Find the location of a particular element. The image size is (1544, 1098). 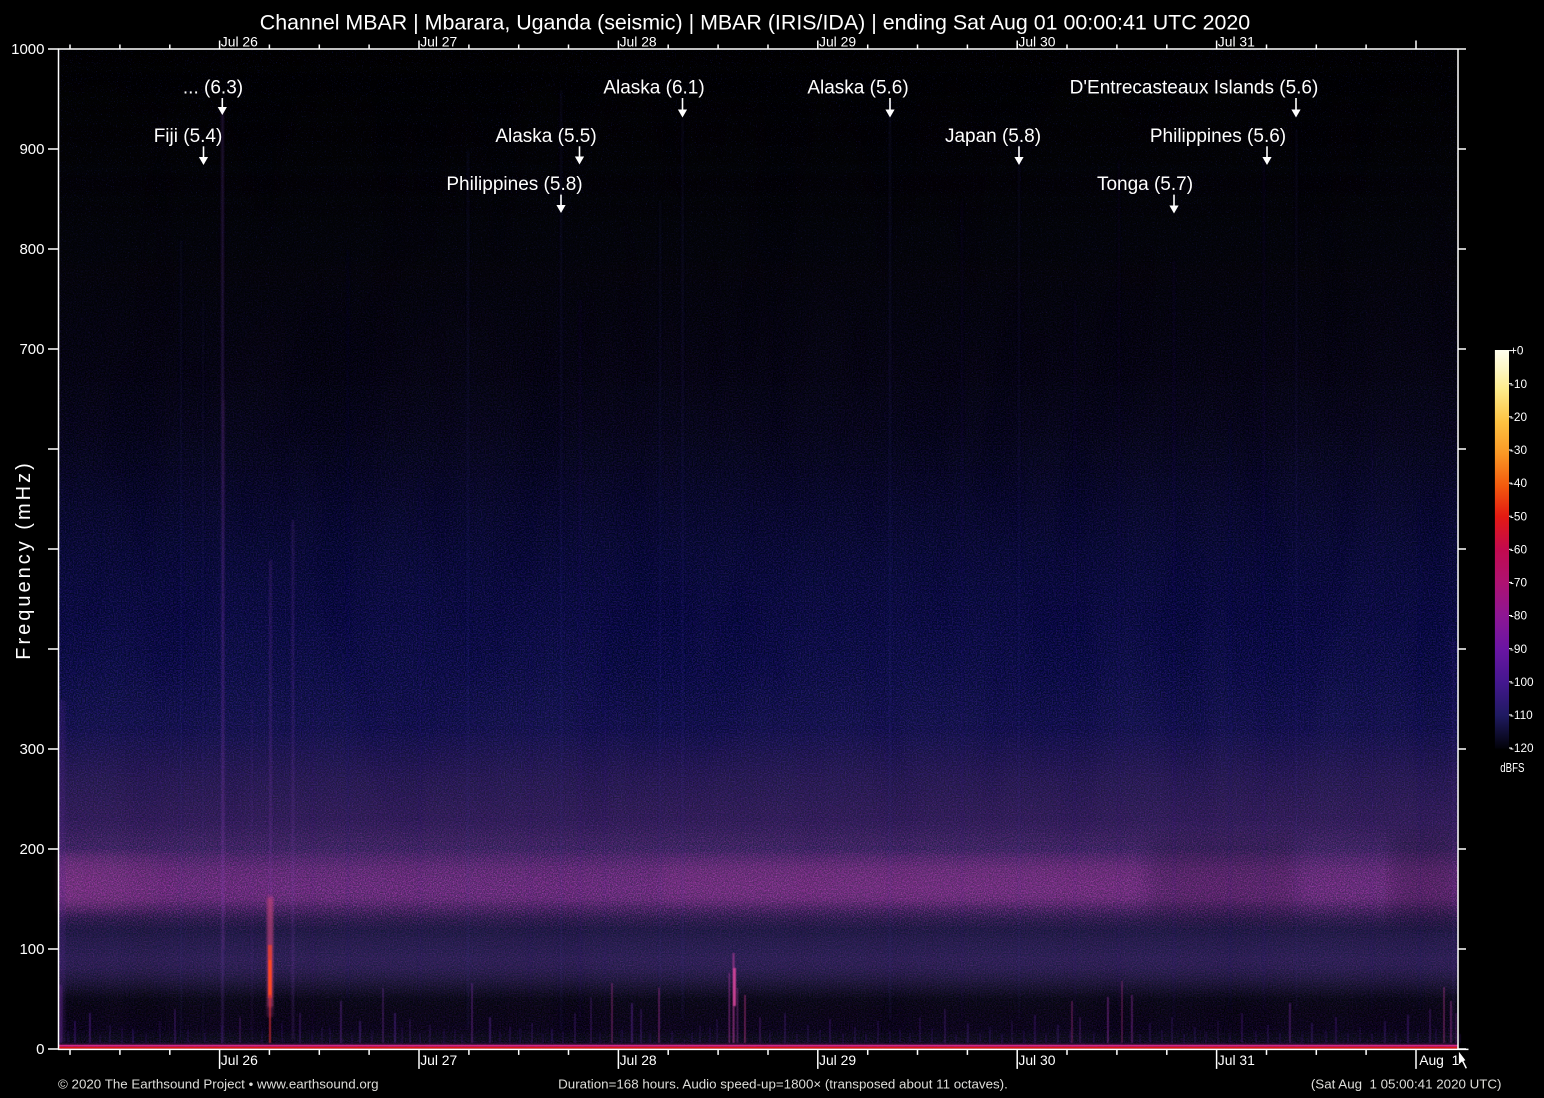

svg-text: Alaska (5.6) is located at coordinates (857, 88).